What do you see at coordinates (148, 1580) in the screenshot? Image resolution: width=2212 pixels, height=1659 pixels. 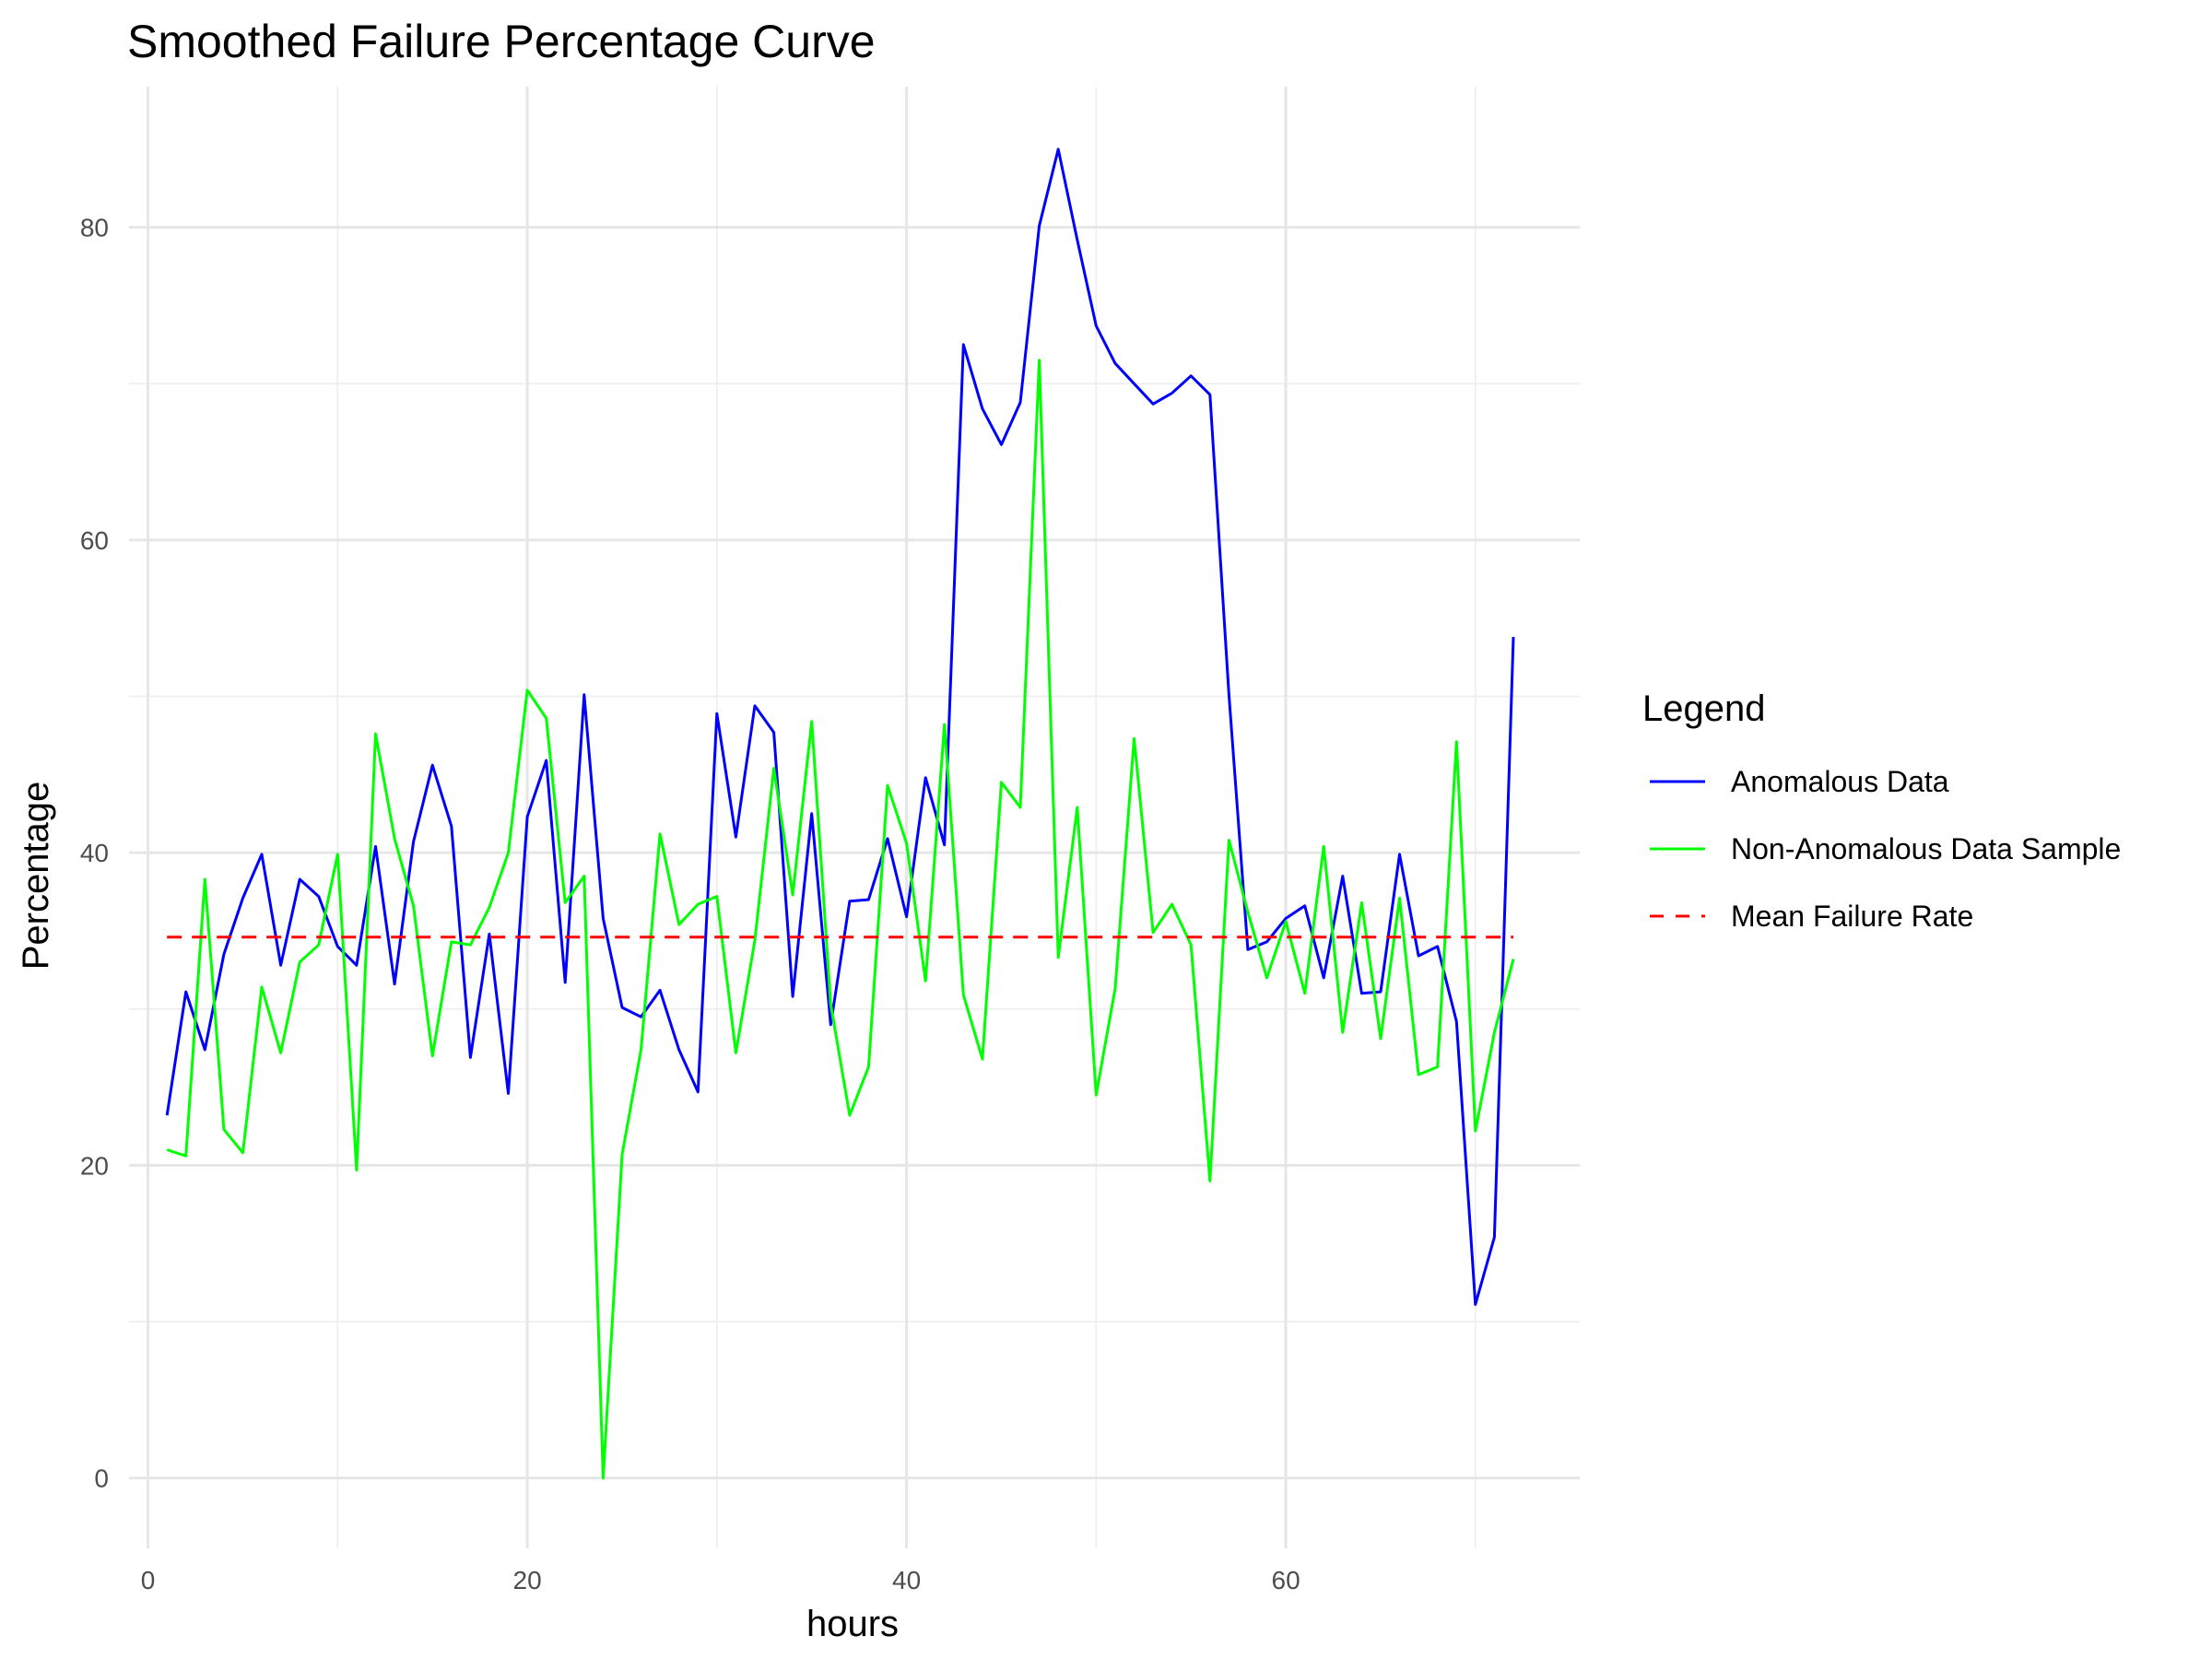 I see `x-tick-label: 0` at bounding box center [148, 1580].